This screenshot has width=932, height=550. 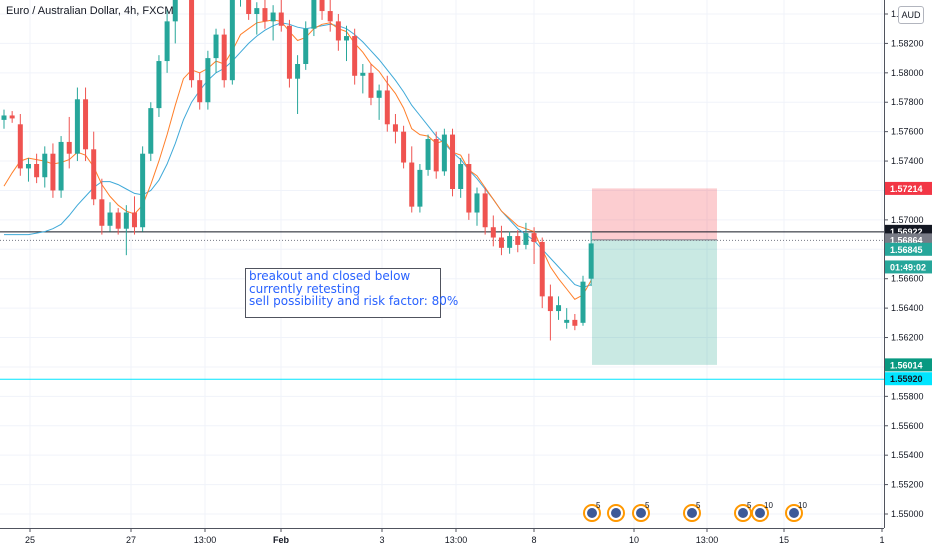 I want to click on price-tag: 1.55920, so click(x=908, y=379).